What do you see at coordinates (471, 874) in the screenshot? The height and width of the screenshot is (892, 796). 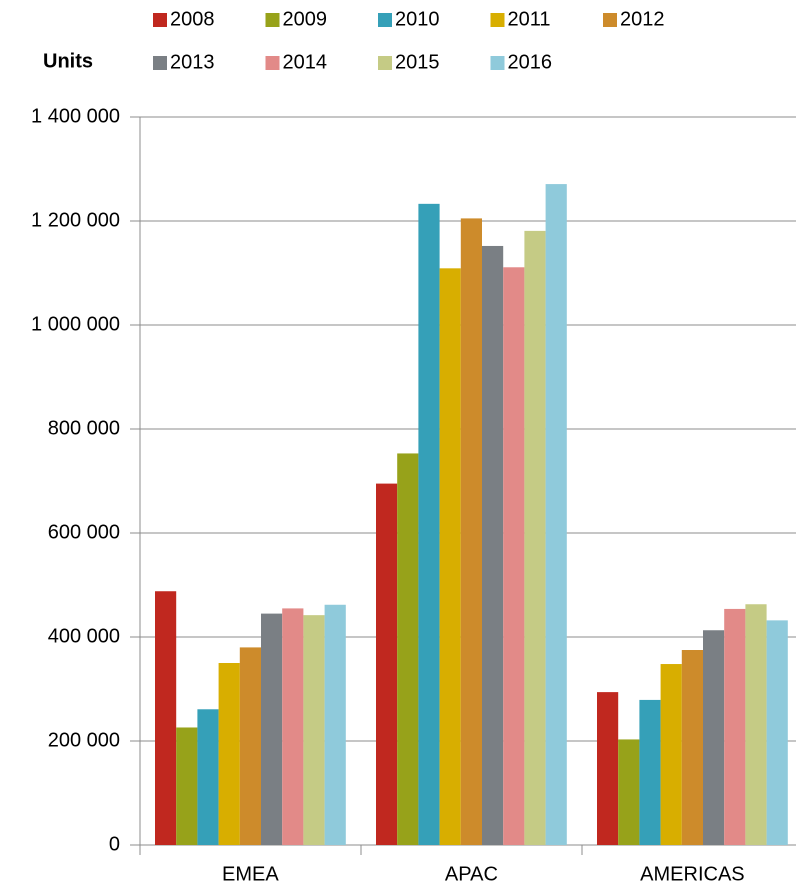 I see `x-tick-label: APAC` at bounding box center [471, 874].